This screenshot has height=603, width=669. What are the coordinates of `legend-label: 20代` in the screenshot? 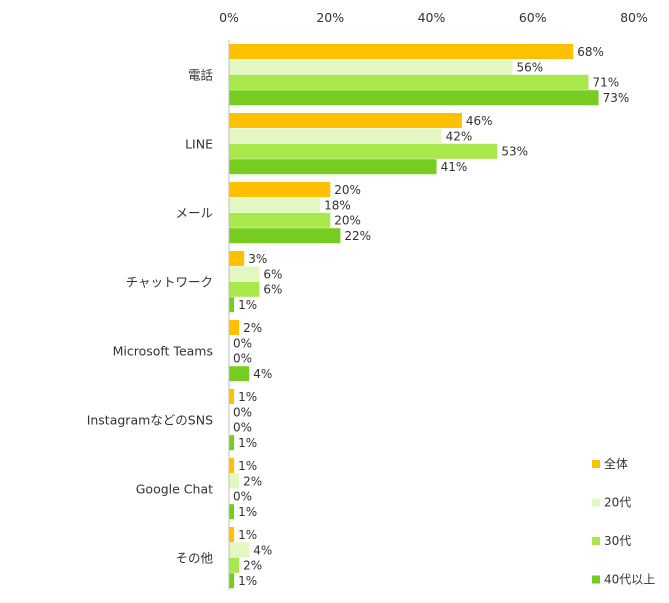 It's located at (617, 503).